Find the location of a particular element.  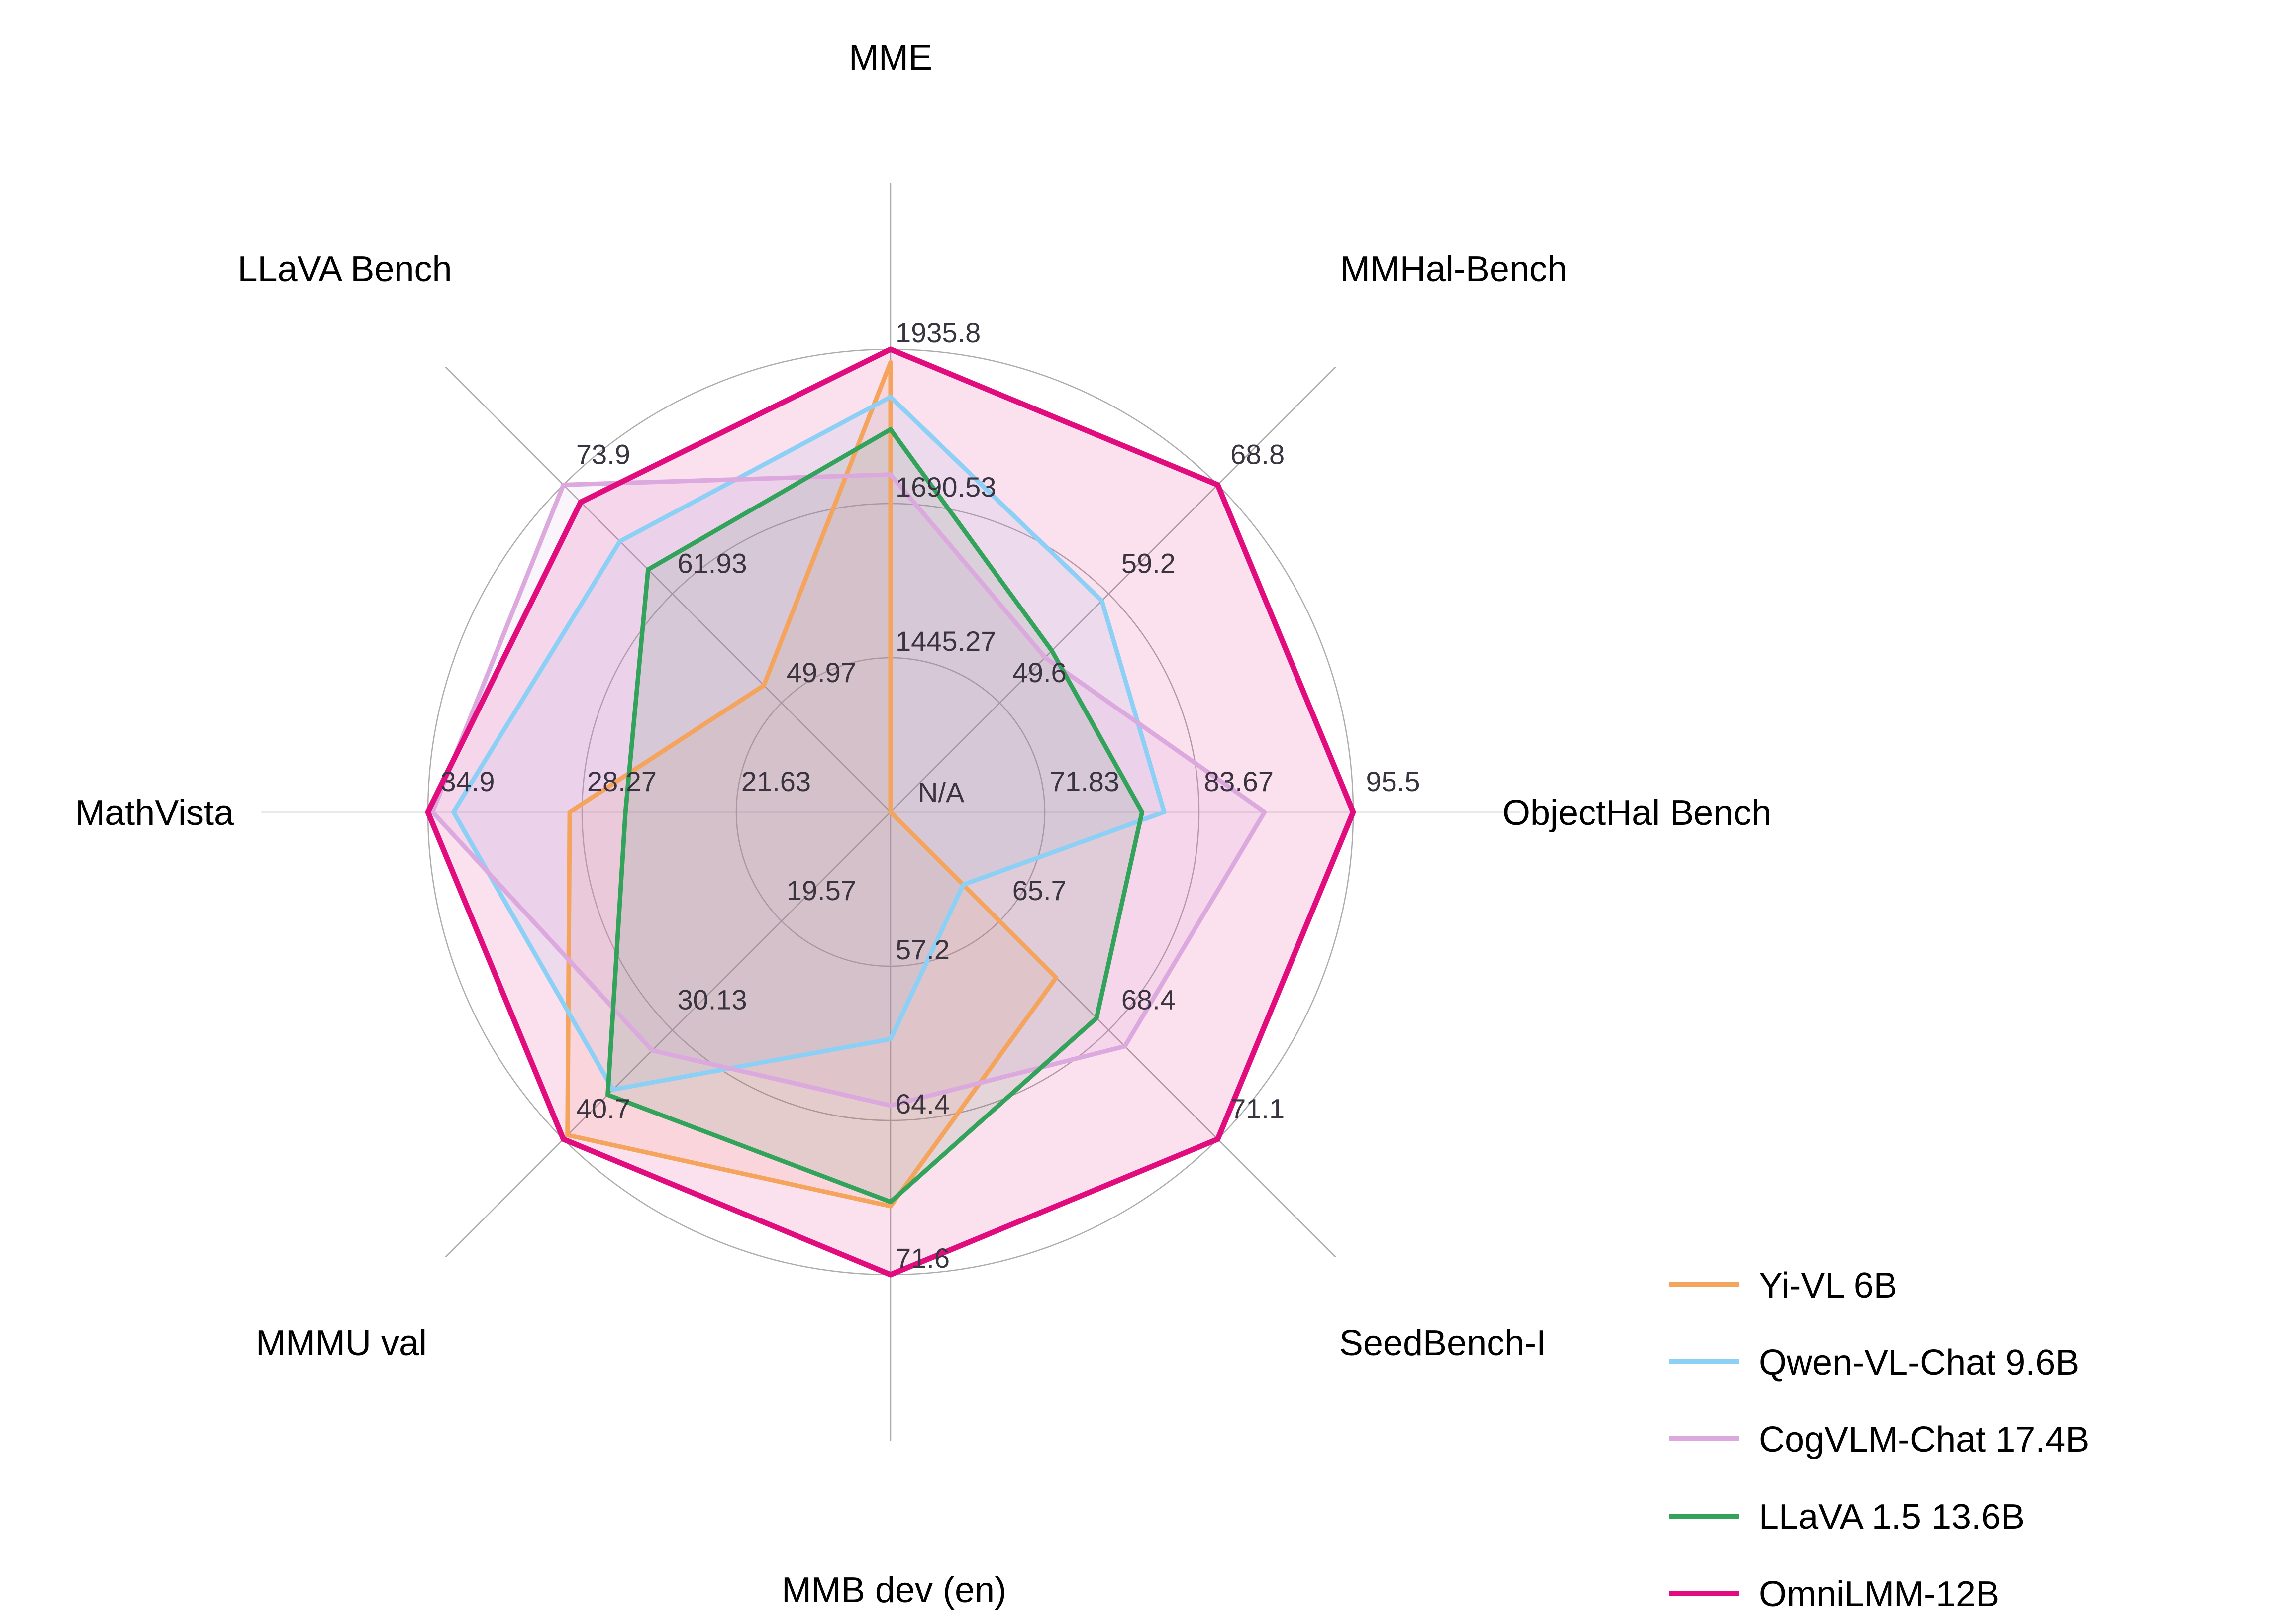

tick-label: 1935.8 is located at coordinates (938, 333).